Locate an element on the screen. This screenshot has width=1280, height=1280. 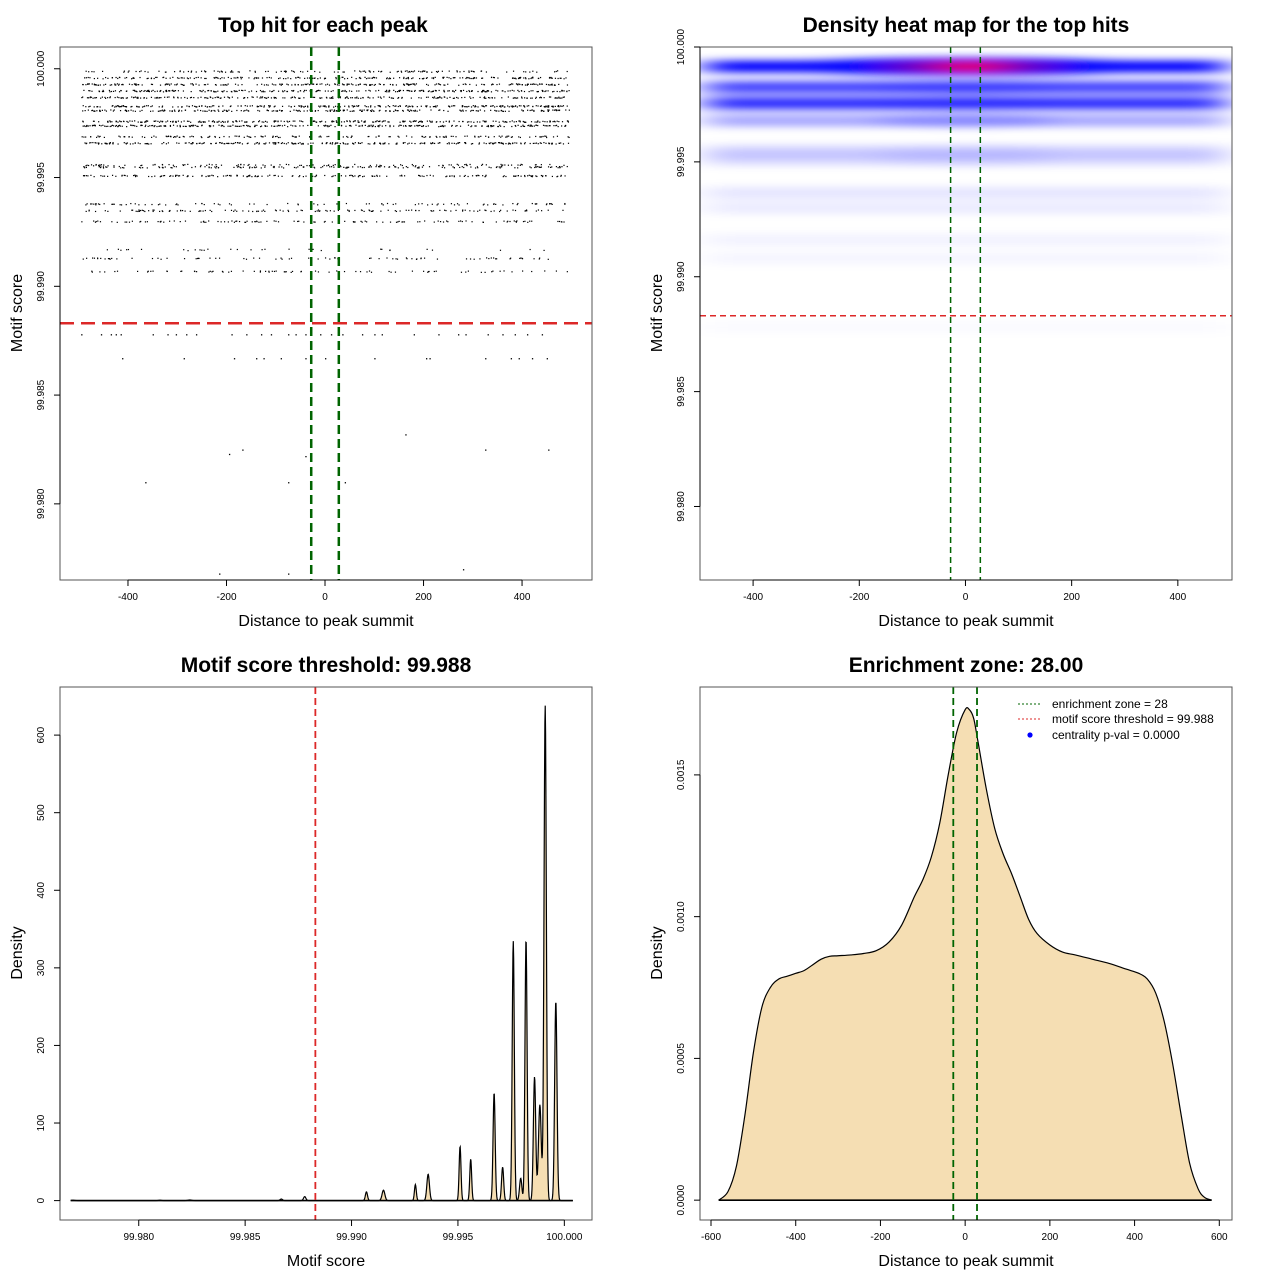
heat-band is located at coordinates (965, 258).